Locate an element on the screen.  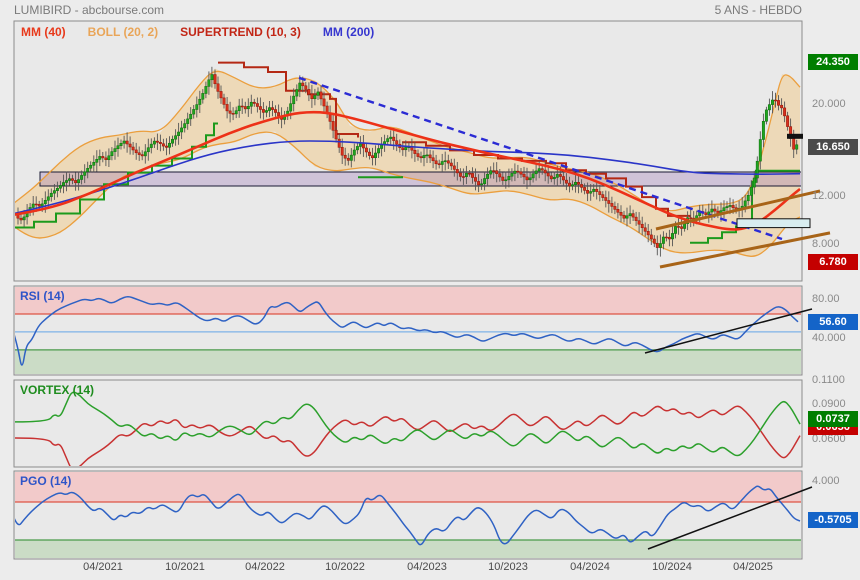
axis-tick: 80.00 is located at coordinates (826, 299).